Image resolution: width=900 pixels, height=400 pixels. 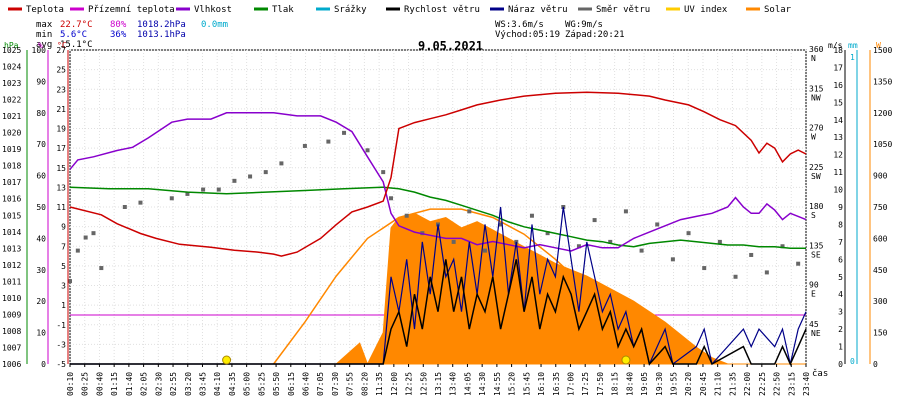 What do you see at coordinates (70, 384) in the screenshot?
I see `x-tick-label: 00:10` at bounding box center [70, 384].